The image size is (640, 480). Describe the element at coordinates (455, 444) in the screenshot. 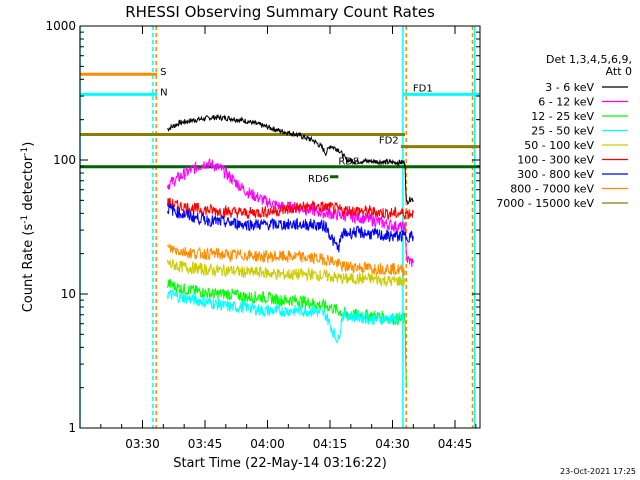

I see `x-tick-label-5: 04:45` at that location.